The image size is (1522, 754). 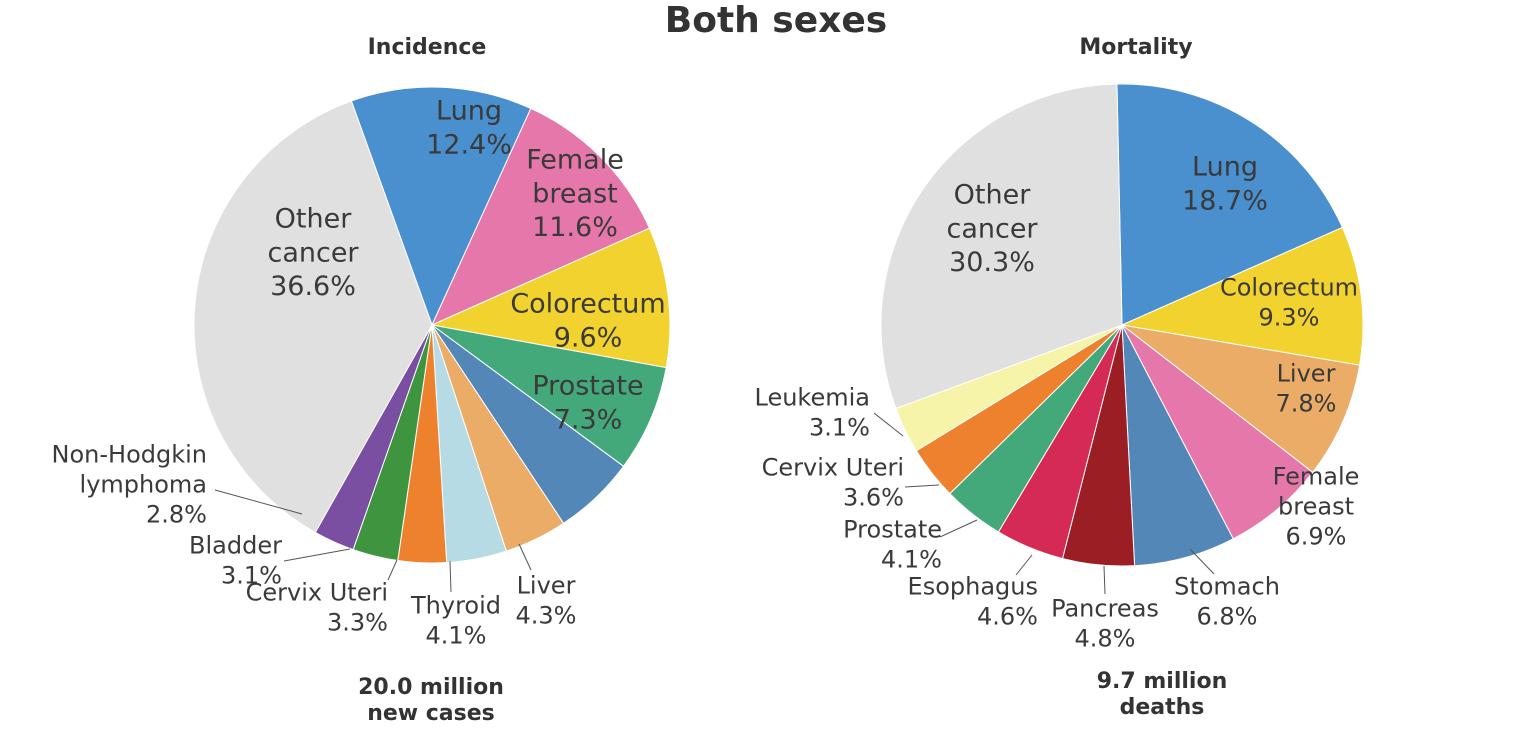 I want to click on incidence-leader-cervix-uteri, so click(x=392, y=570).